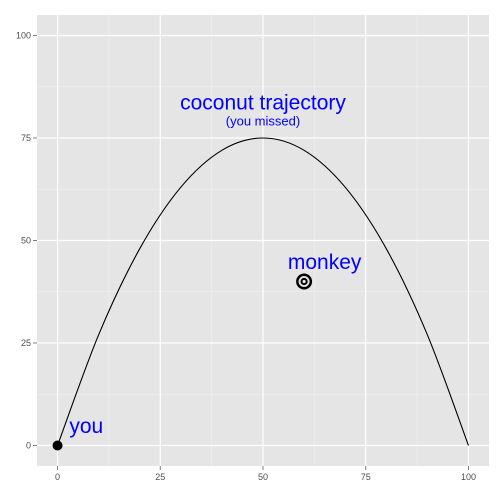  I want to click on x-tick-label: 25, so click(160, 477).